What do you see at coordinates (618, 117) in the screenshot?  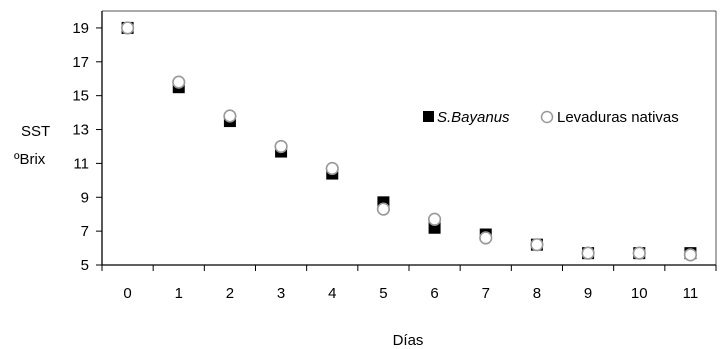 I see `legend-label-levaduras-nativas: Levaduras nativas` at bounding box center [618, 117].